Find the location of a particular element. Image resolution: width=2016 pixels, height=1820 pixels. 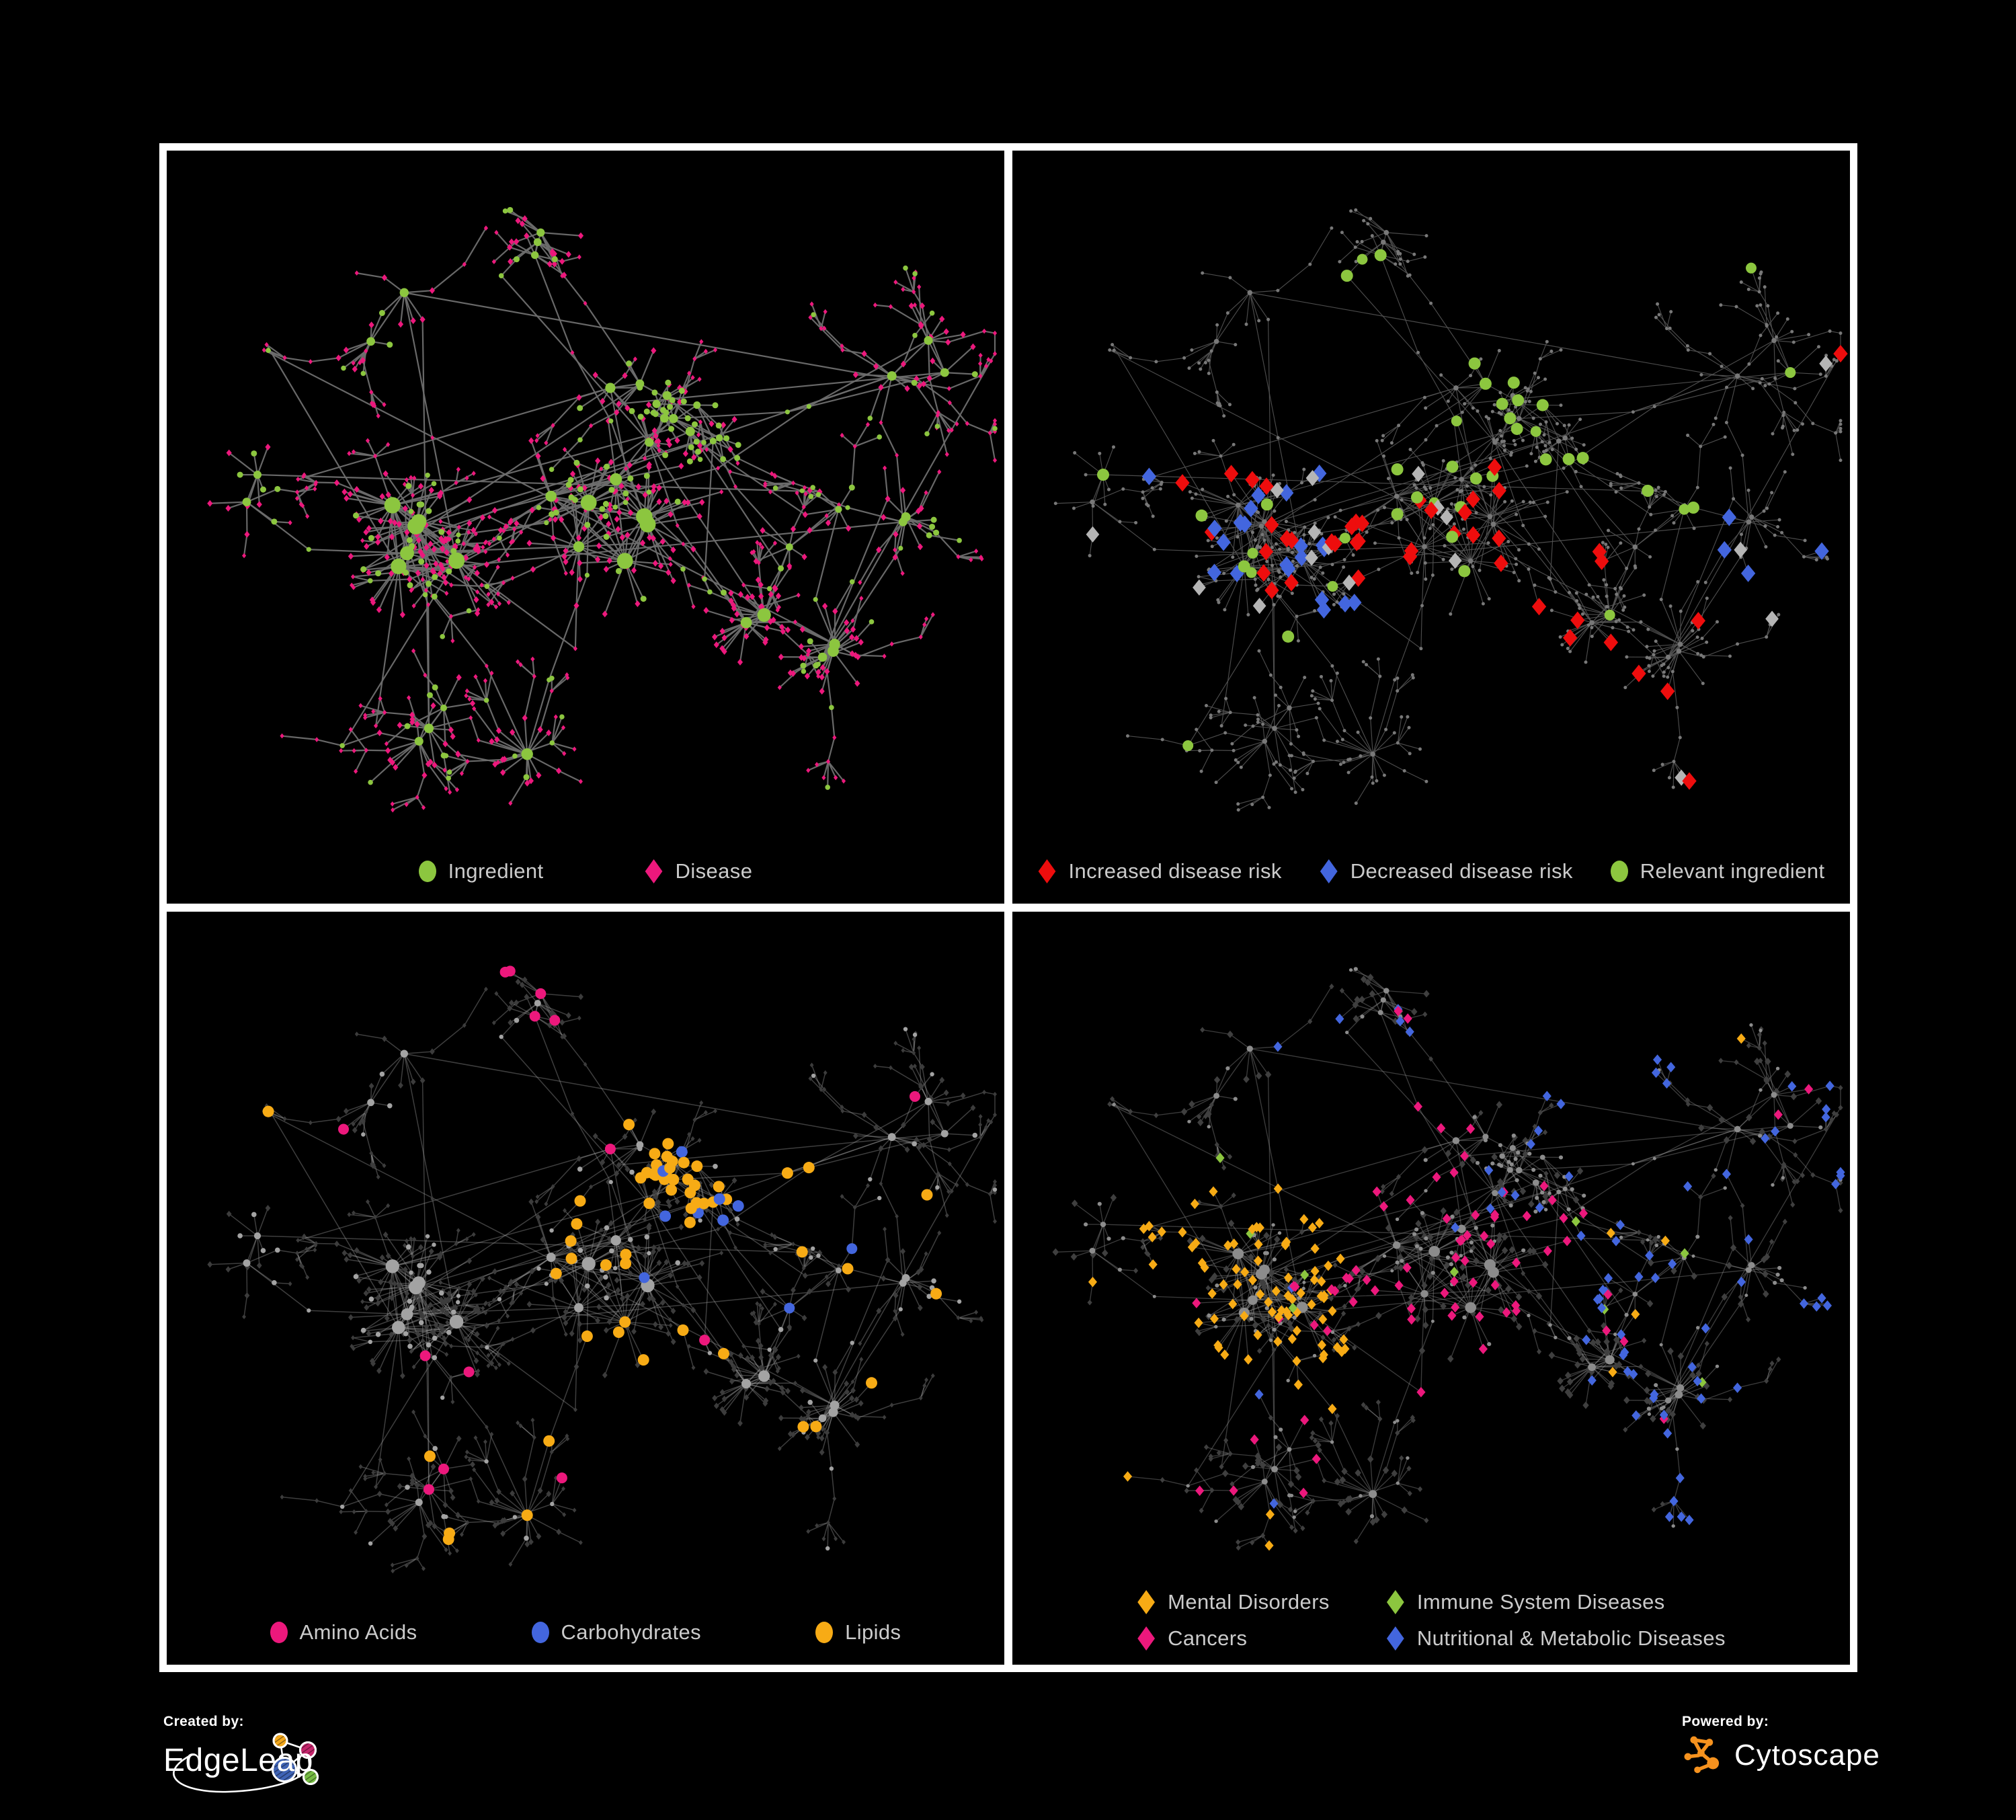

legend-item-disease: Disease is located at coordinates (699, 871).